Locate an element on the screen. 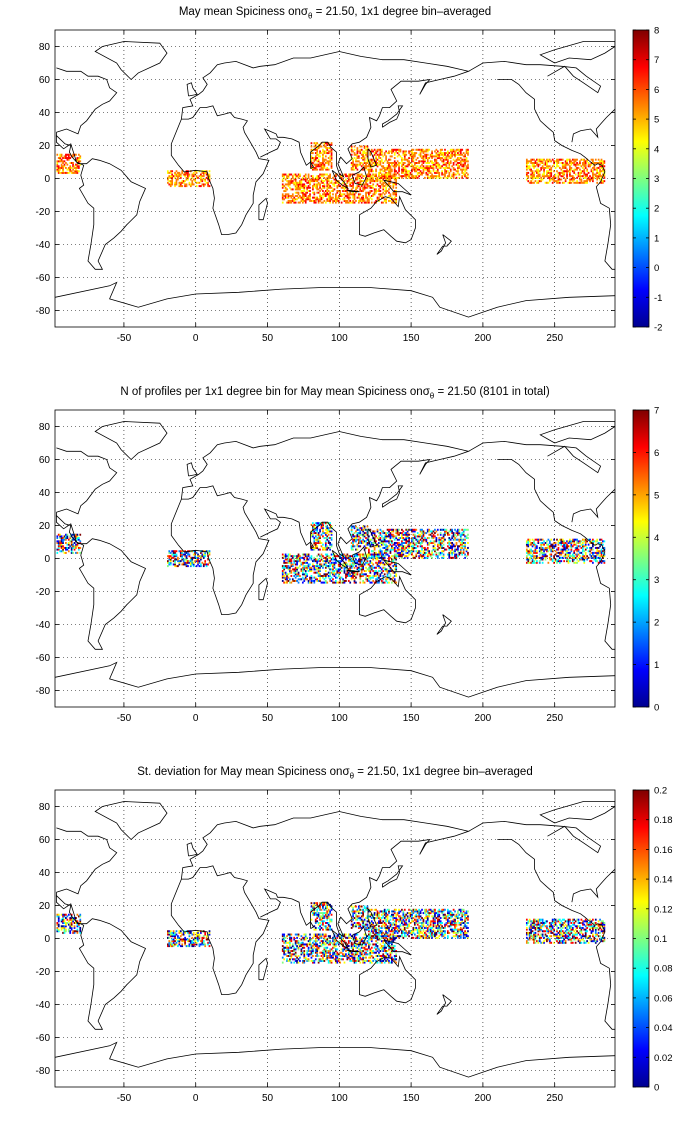  coastline-madagascar is located at coordinates (263, 209).